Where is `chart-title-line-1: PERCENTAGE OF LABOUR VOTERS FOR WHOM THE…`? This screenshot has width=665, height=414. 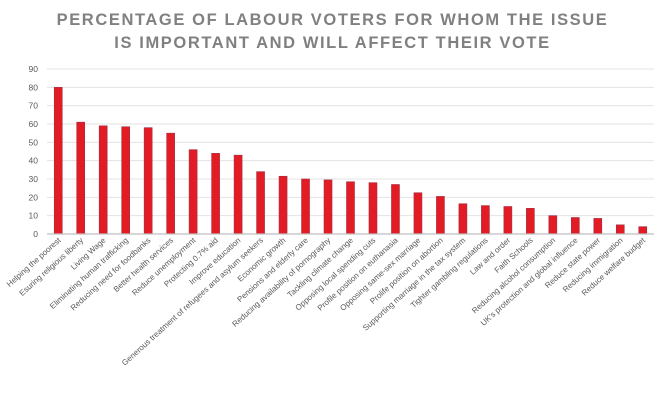
chart-title-line-1: PERCENTAGE OF LABOUR VOTERS FOR WHOM THE… is located at coordinates (332, 20).